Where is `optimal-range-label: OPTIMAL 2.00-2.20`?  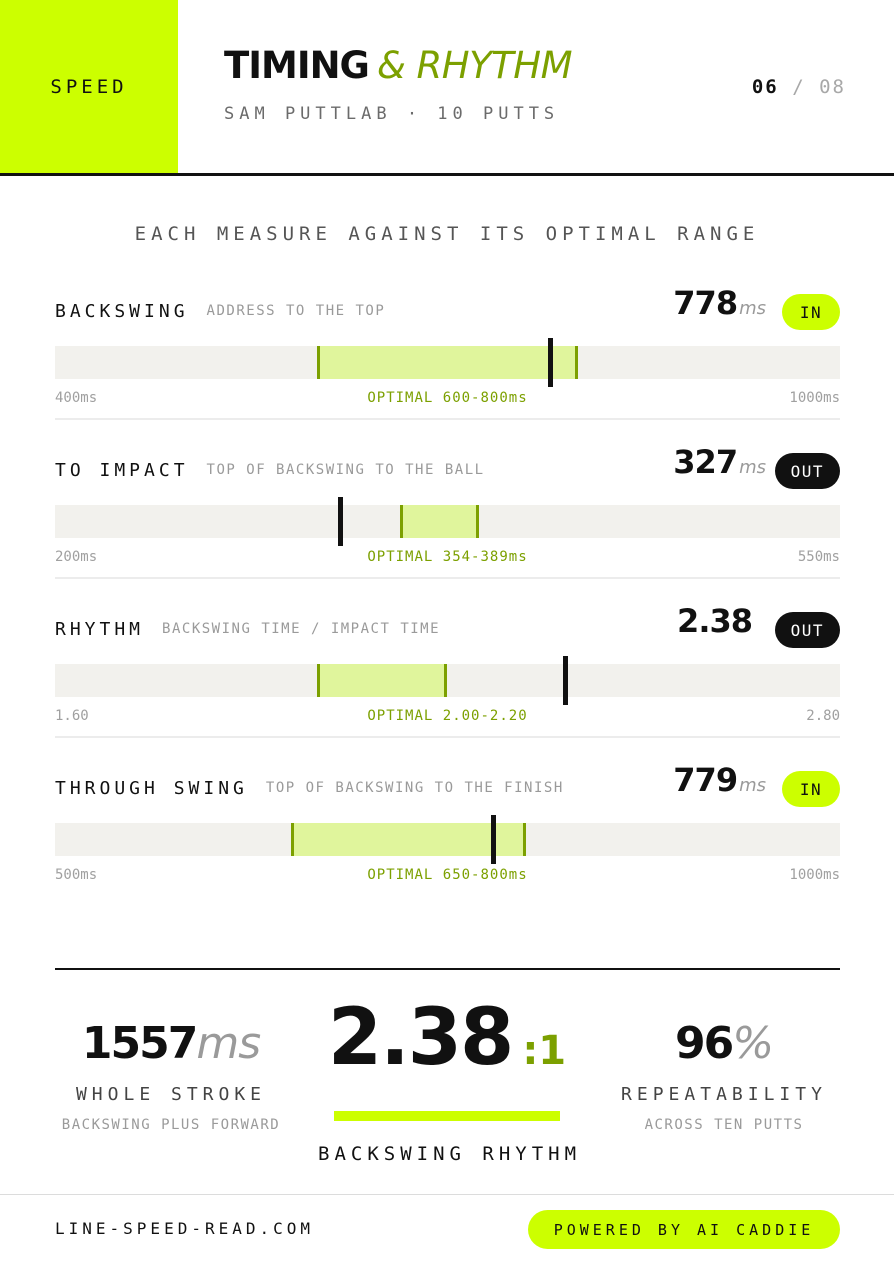 optimal-range-label: OPTIMAL 2.00-2.20 is located at coordinates (447, 716).